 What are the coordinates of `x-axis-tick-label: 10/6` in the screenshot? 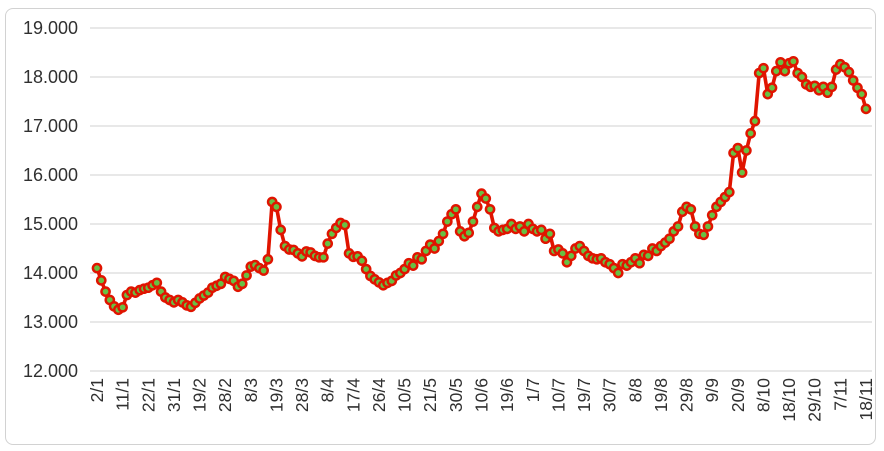 It's located at (482, 395).